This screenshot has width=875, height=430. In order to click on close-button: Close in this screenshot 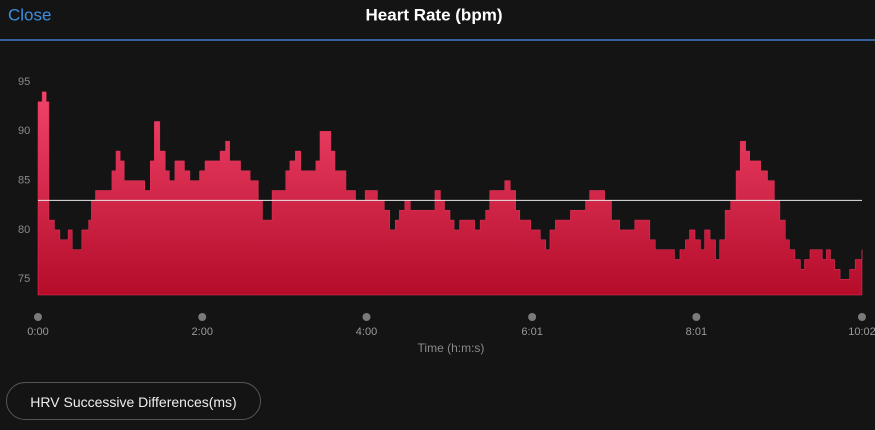, I will do `click(29, 14)`.